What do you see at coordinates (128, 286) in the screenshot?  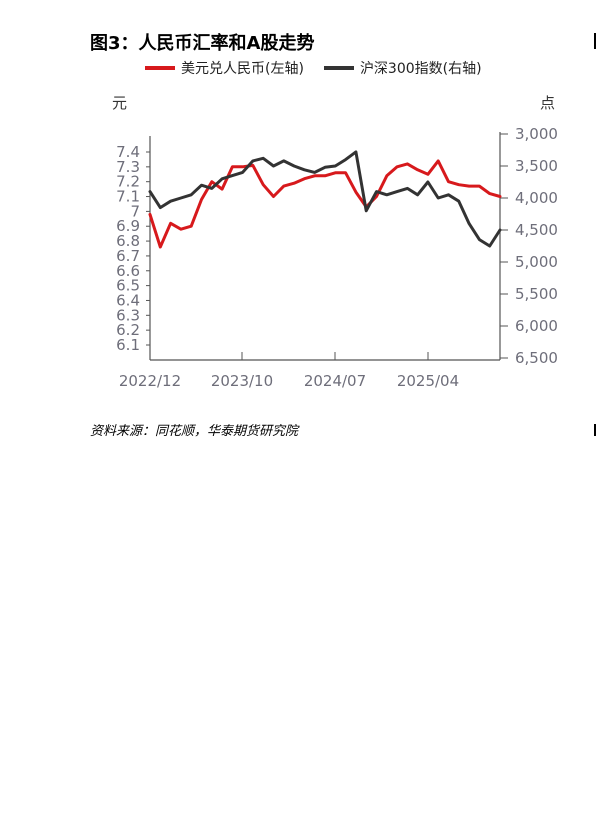 I see `left-tick-label: 6.5` at bounding box center [128, 286].